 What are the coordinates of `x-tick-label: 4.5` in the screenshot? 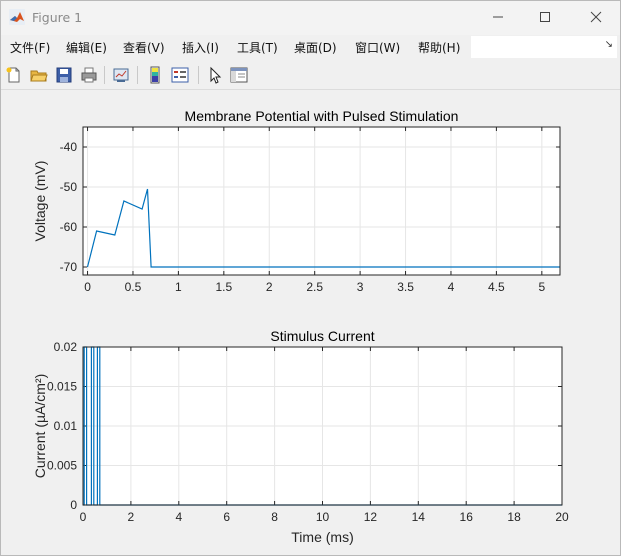 It's located at (496, 287).